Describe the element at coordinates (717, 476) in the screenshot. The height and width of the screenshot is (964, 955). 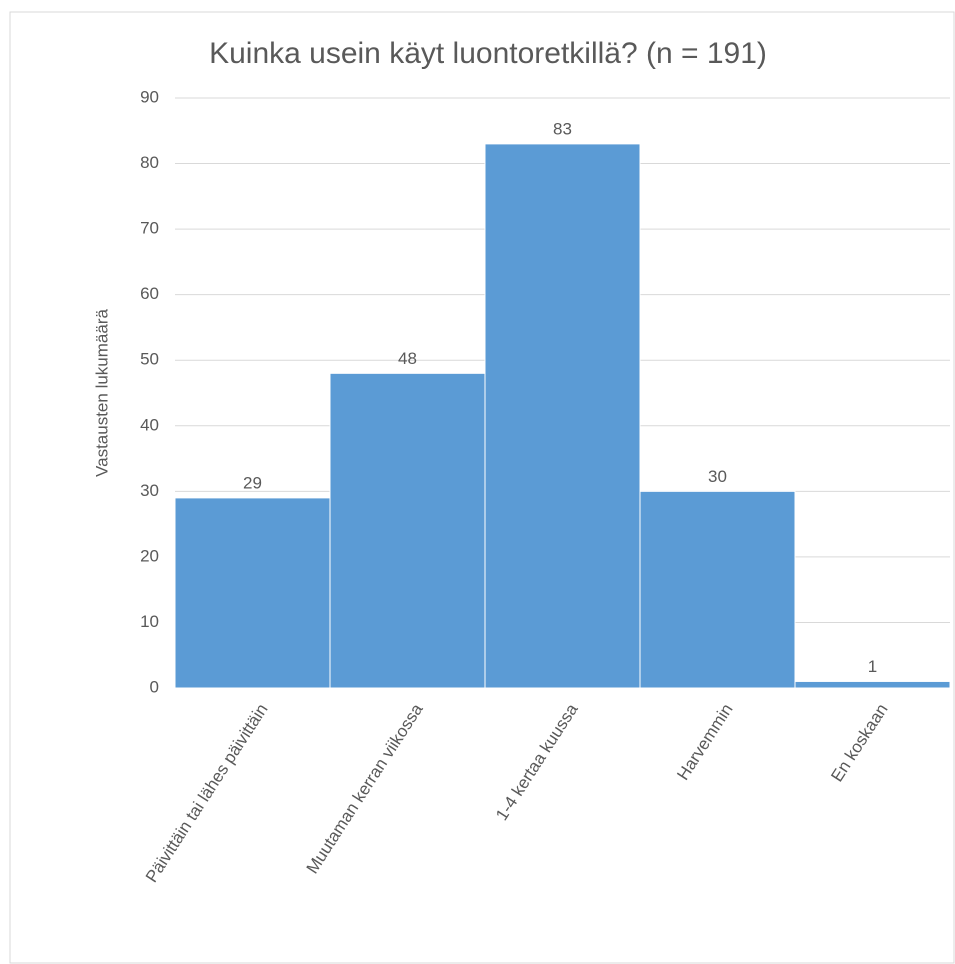
I see `data-label: 30` at that location.